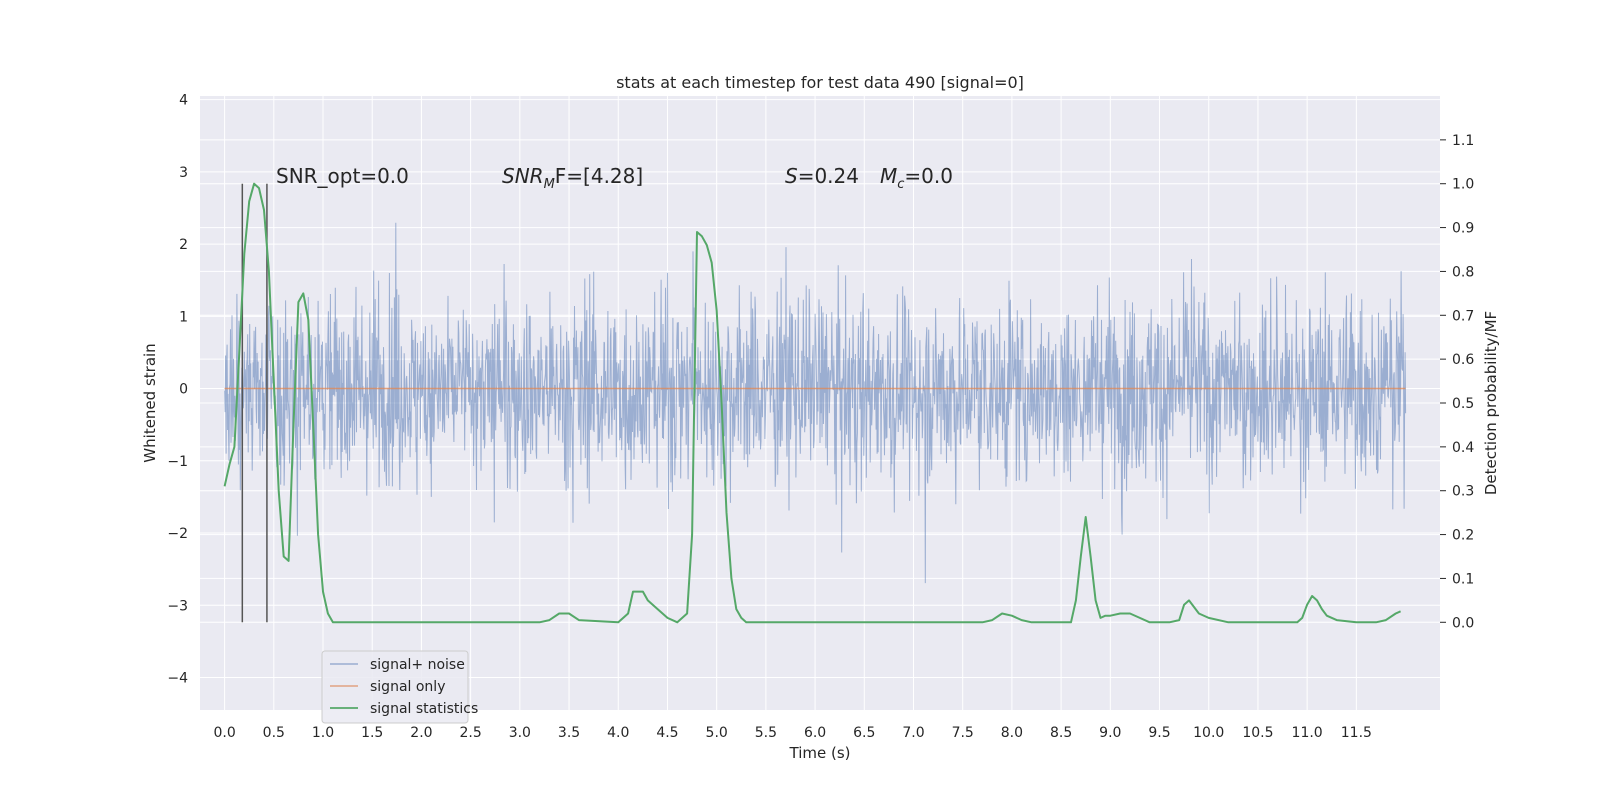 This screenshot has width=1600, height=800. What do you see at coordinates (520, 733) in the screenshot?
I see `x-tick-label-6: 3.0` at bounding box center [520, 733].